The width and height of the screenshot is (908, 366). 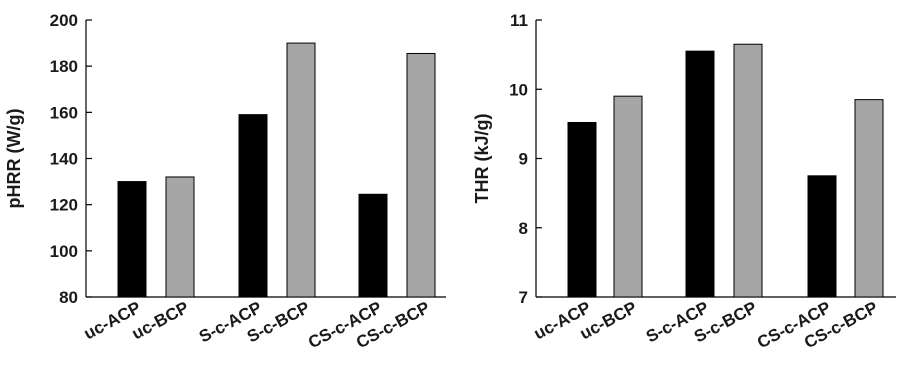 I want to click on chart-1-bar-CS-c-ACP, so click(x=373, y=245).